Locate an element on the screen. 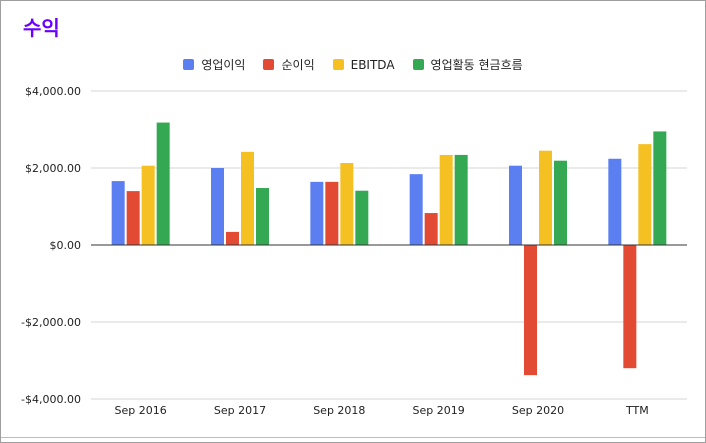 Image resolution: width=706 pixels, height=443 pixels. chart-legend: 영업이익 순이익 EBITDA 영업활동 현금흐름 is located at coordinates (353, 64).